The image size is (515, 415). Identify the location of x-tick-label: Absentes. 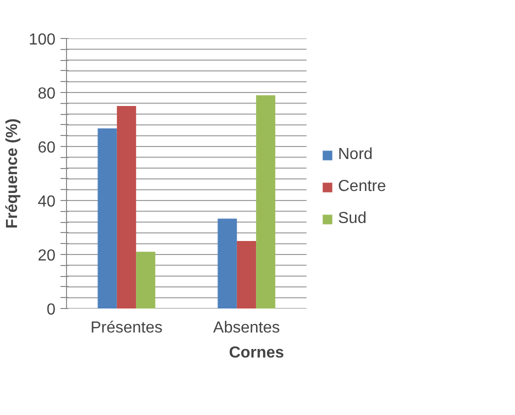
(246, 328).